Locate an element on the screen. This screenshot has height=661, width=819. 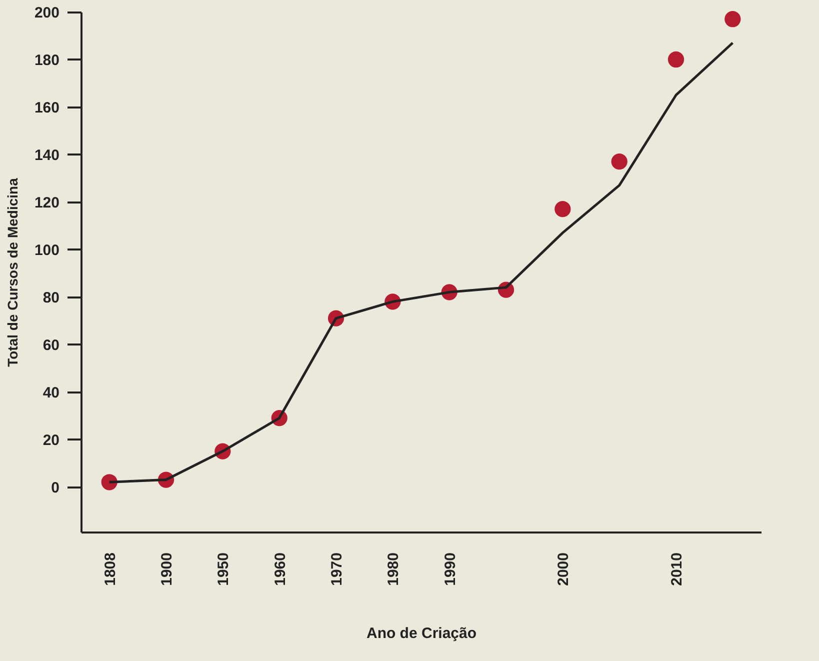
y-tick-label: 140 is located at coordinates (47, 155).